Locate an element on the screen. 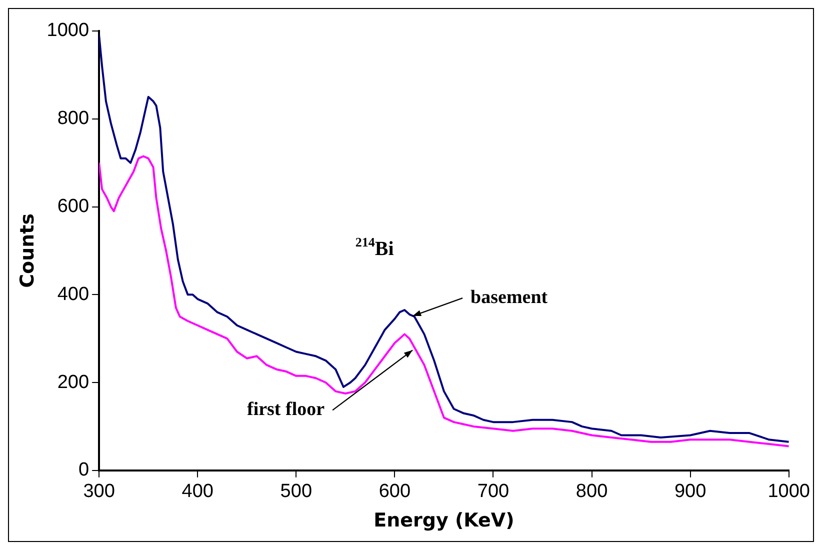 This screenshot has width=822, height=550. x-tick-label: 800 is located at coordinates (592, 491).